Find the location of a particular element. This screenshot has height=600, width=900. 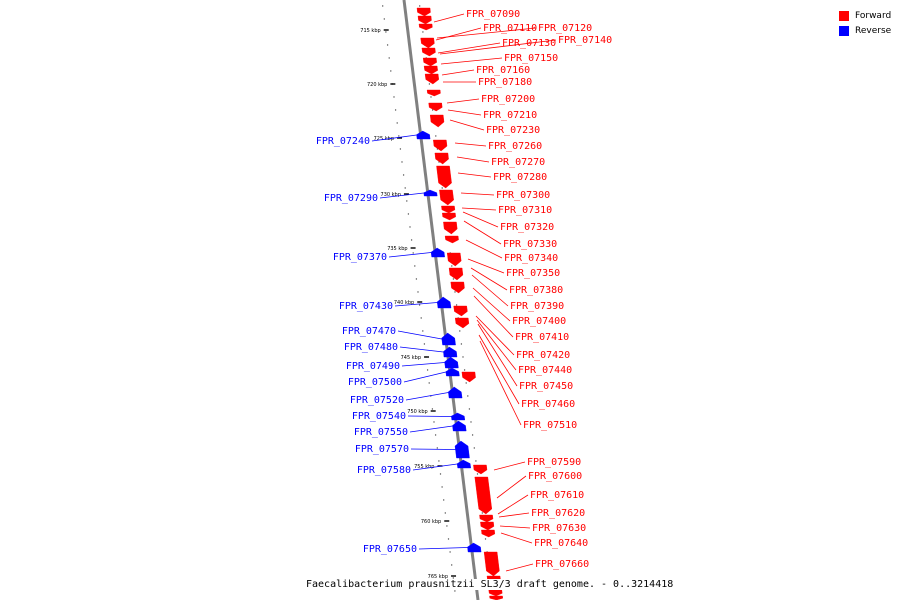

forward-gene-label: FPR_07390 is located at coordinates (537, 306).